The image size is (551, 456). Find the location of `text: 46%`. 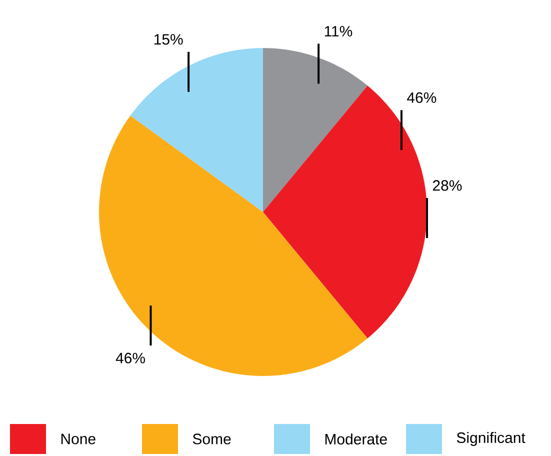

text: 46% is located at coordinates (421, 97).